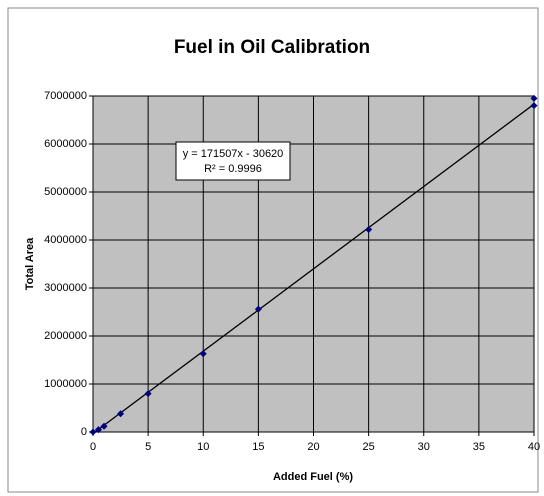 The width and height of the screenshot is (544, 496). I want to click on trendline-r2: R² = 0.9996, so click(233, 169).